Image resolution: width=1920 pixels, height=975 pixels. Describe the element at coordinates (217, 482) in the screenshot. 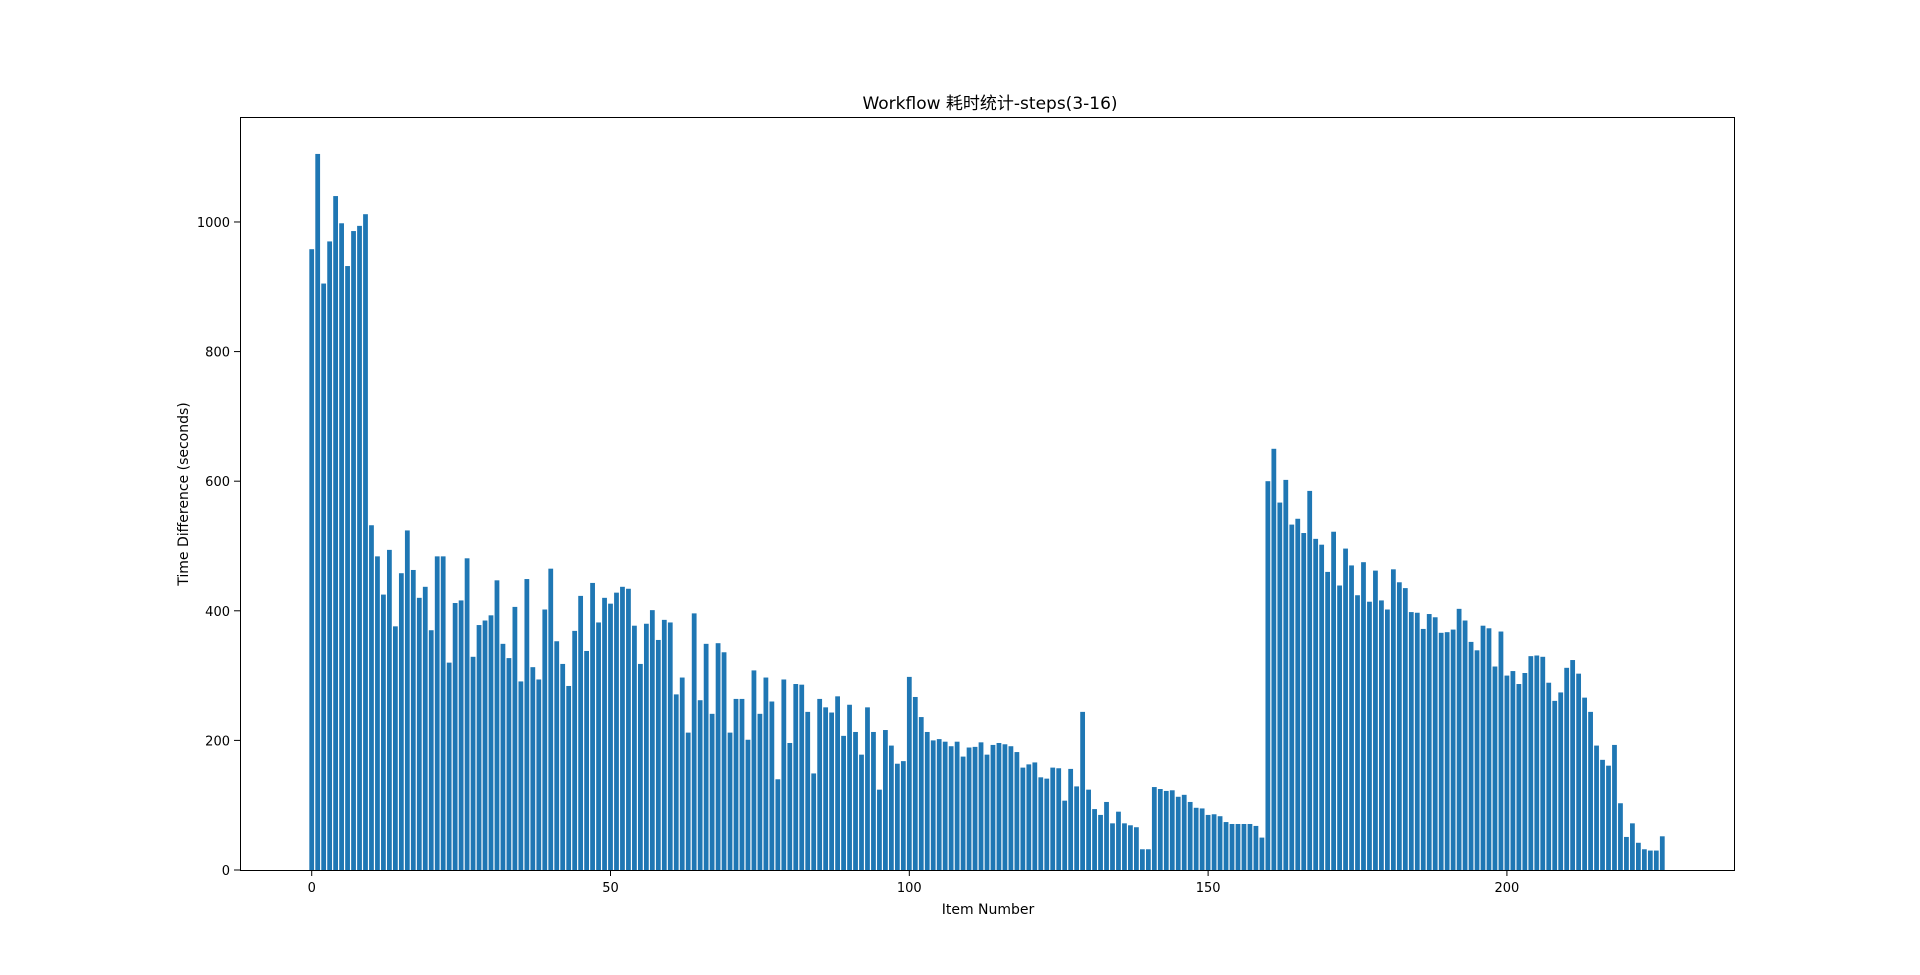

I see `y-tick-label: 600` at that location.